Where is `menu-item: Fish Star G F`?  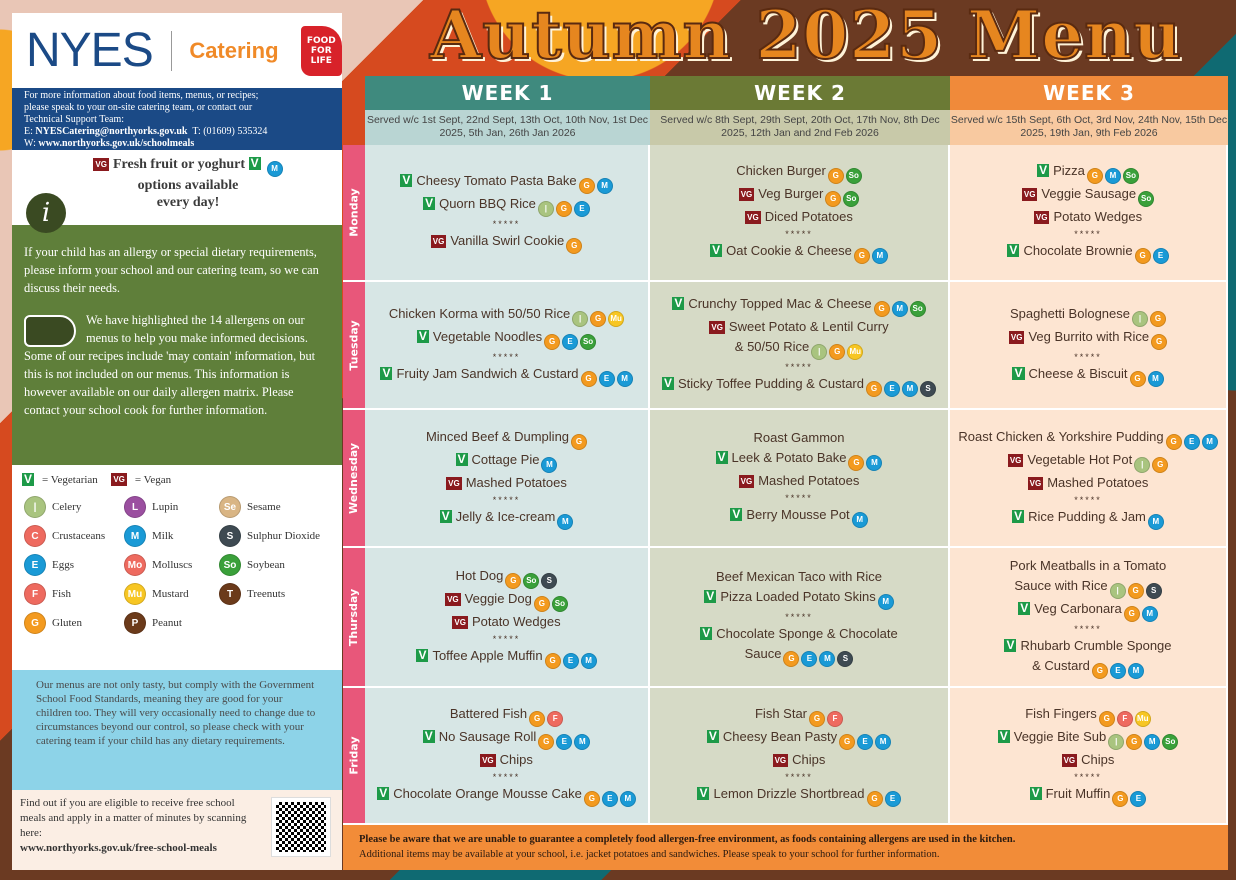 menu-item: Fish Star G F is located at coordinates (799, 715).